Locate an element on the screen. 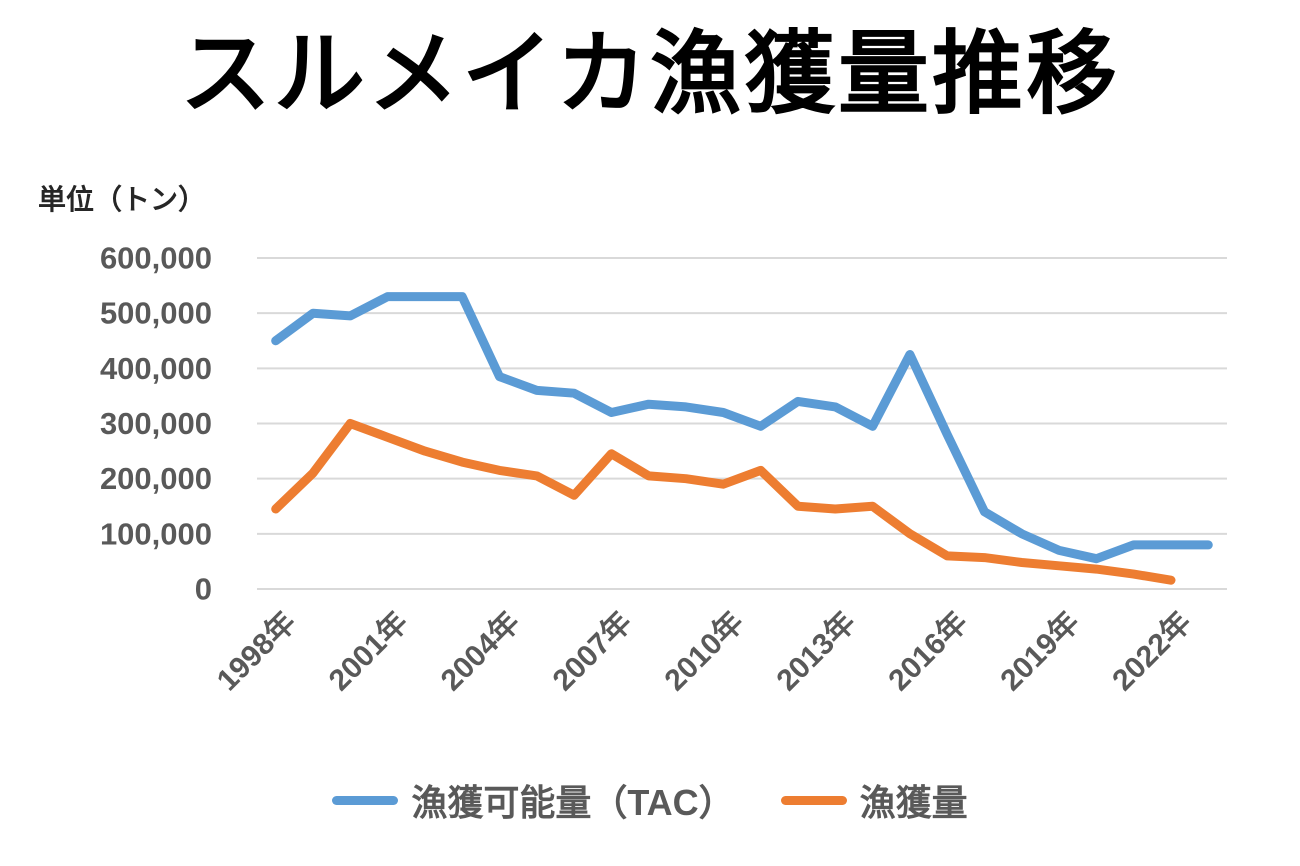 This screenshot has width=1300, height=866. x-tick-label: 2022年 is located at coordinates (1152, 652).